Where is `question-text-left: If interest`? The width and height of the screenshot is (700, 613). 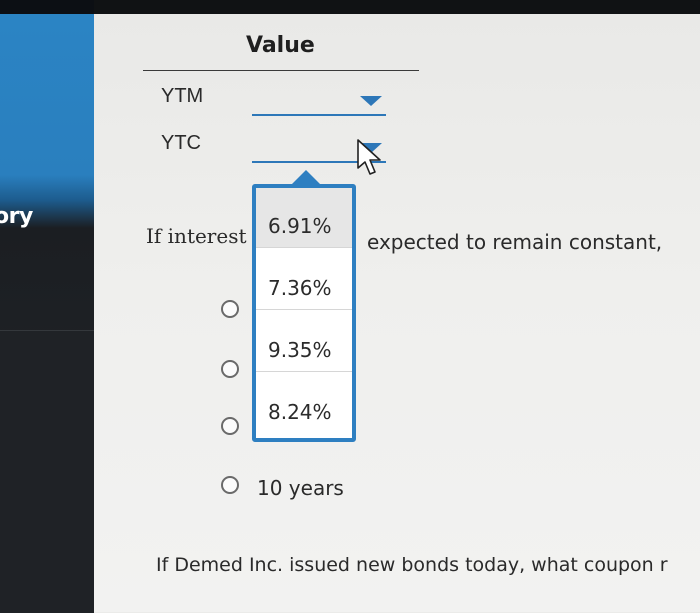
question-text-left: If interest is located at coordinates (196, 236).